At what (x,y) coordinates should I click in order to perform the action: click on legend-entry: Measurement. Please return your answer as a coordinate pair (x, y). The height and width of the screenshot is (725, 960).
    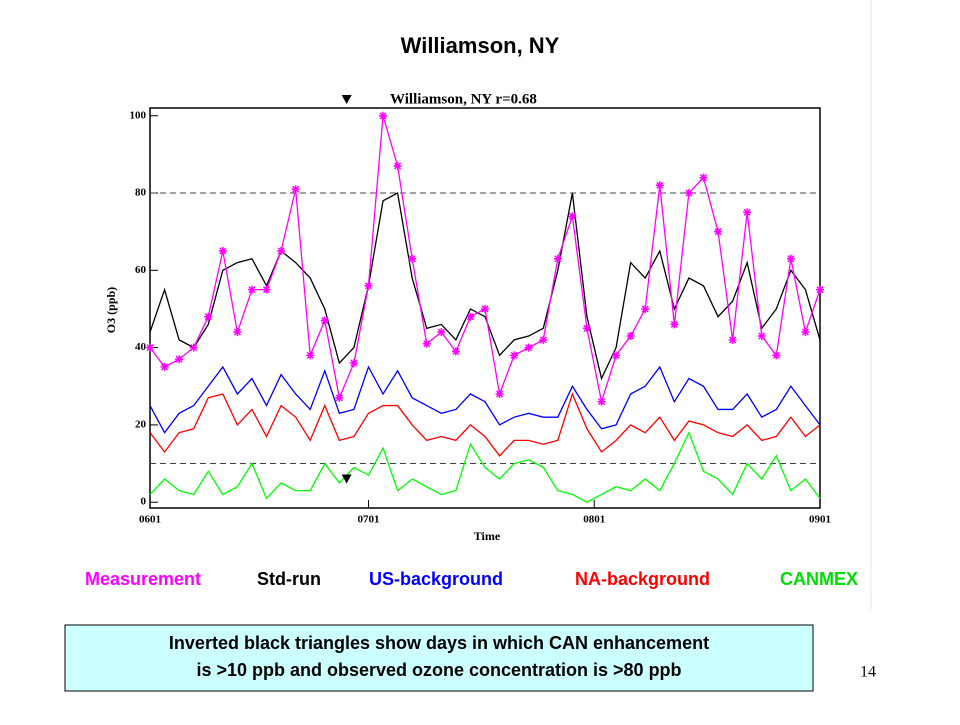
    Looking at the image, I should click on (143, 579).